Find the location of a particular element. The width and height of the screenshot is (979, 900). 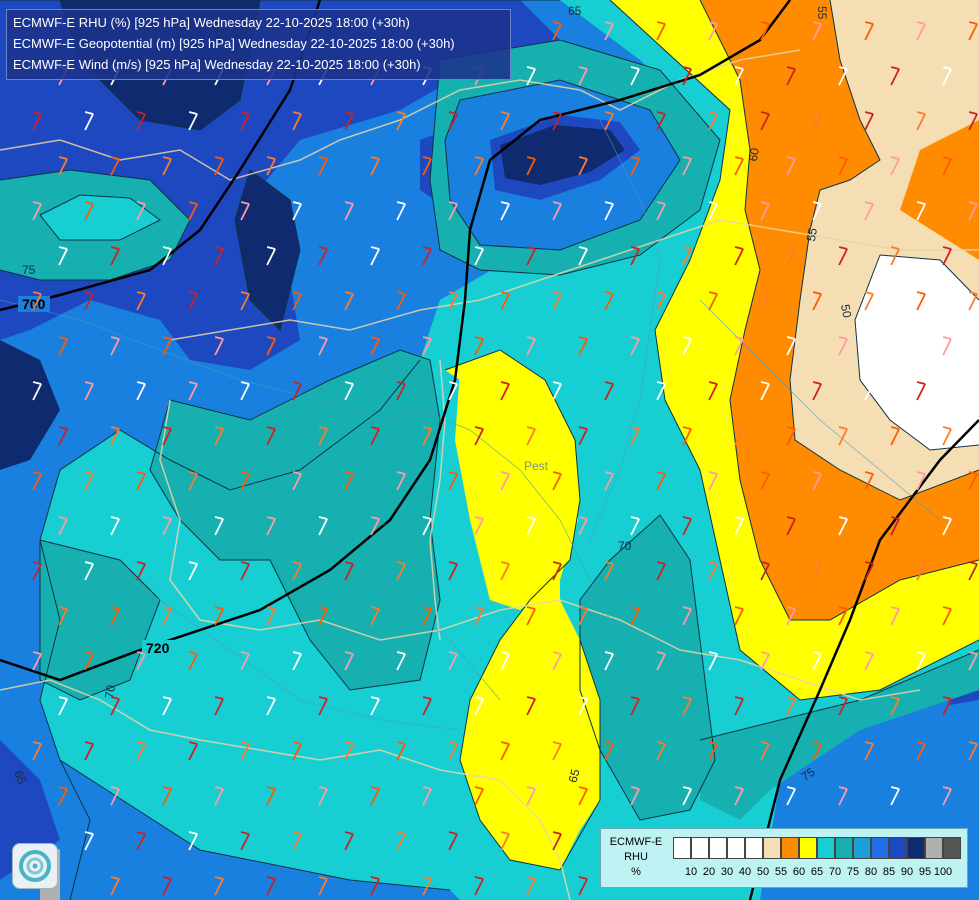

rhu-label: 55 is located at coordinates (822, 13).